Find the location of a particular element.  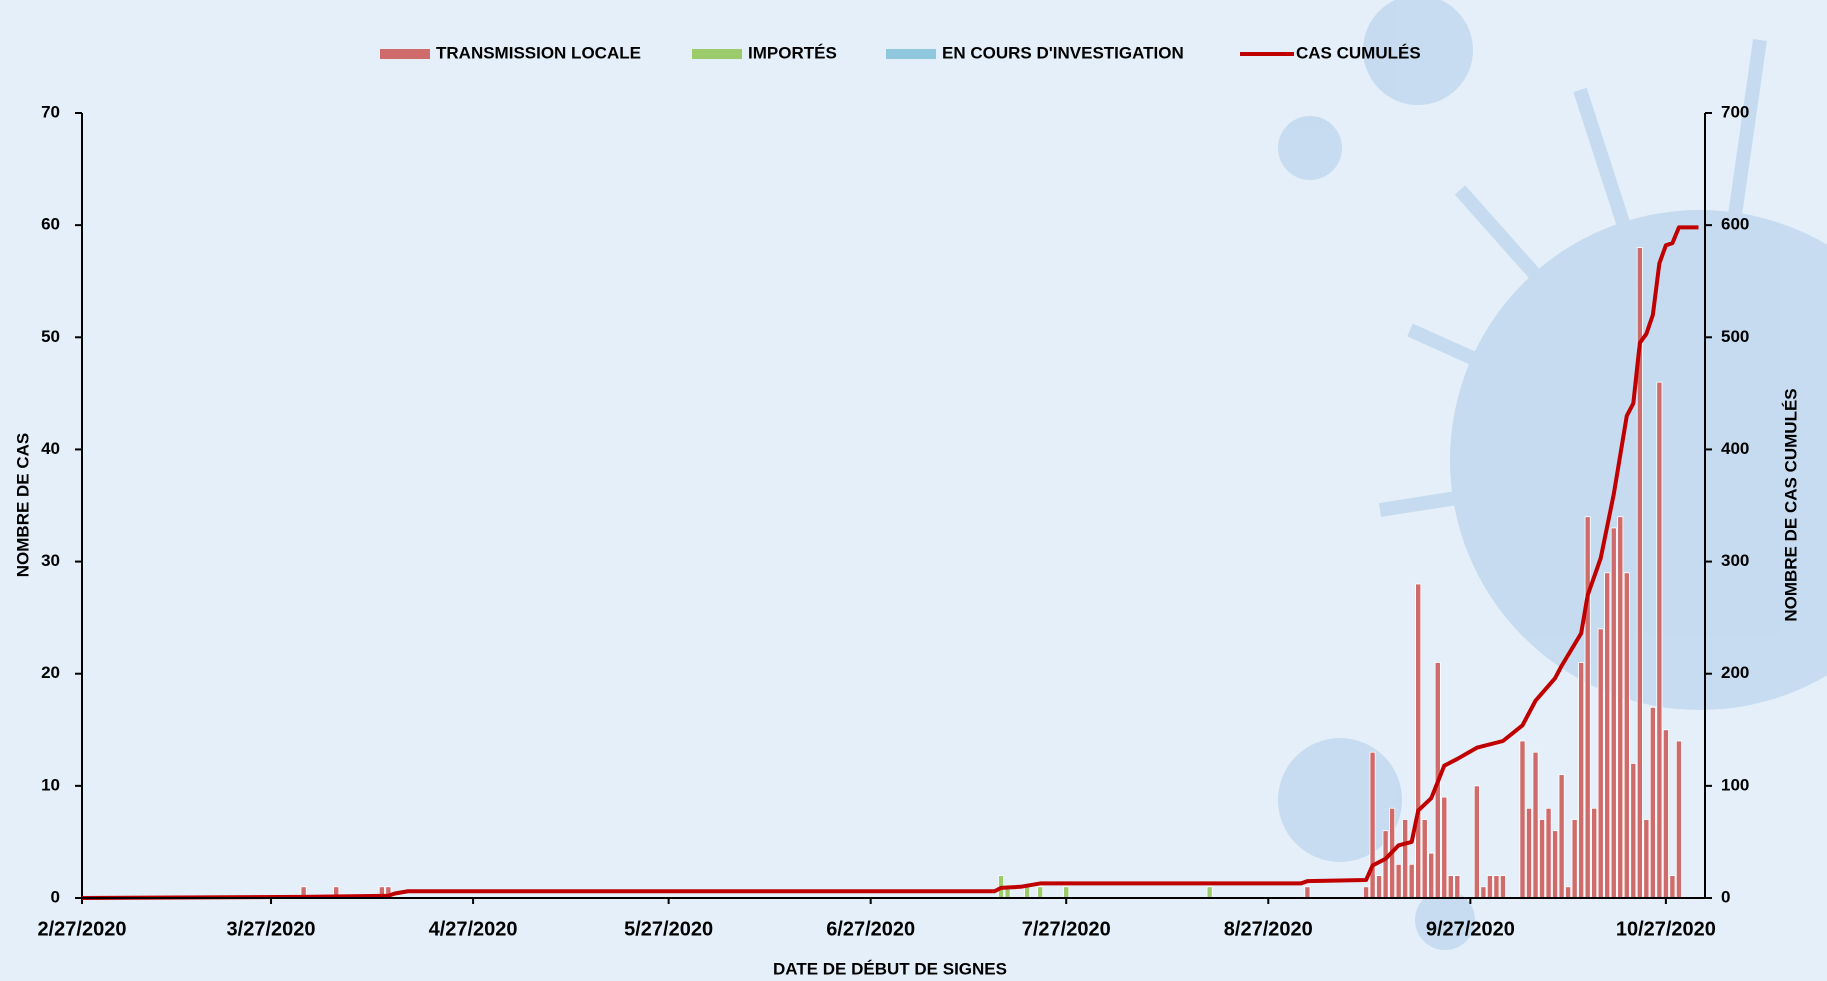

y-tick-label: 30 is located at coordinates (50, 560).